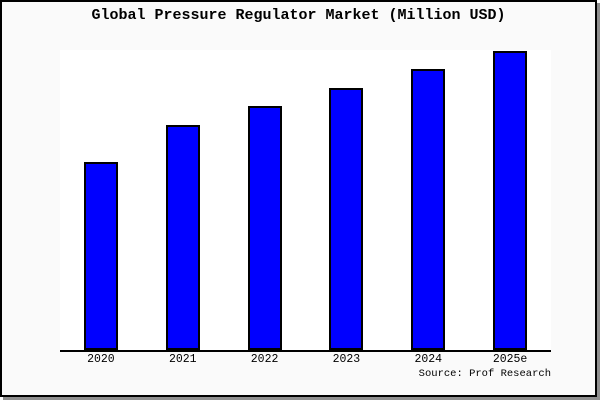 Image resolution: width=600 pixels, height=400 pixels. Describe the element at coordinates (346, 218) in the screenshot. I see `bar-2023` at that location.